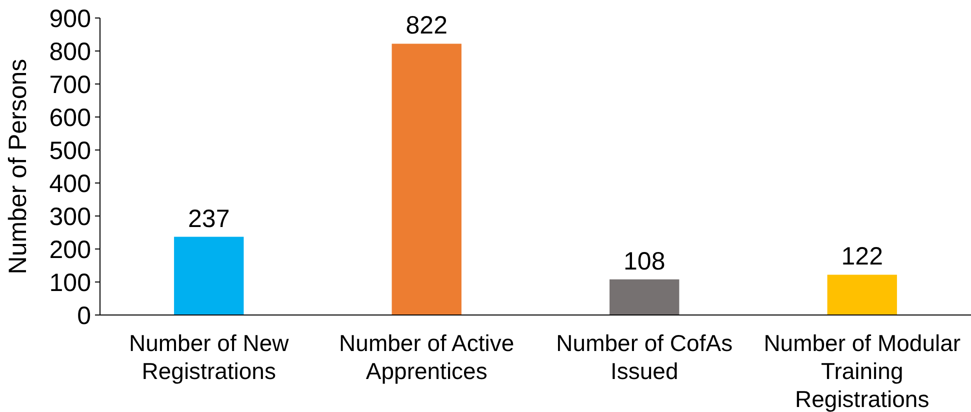 The image size is (971, 412). Describe the element at coordinates (70, 216) in the screenshot. I see `y-tick-label: 300` at that location.